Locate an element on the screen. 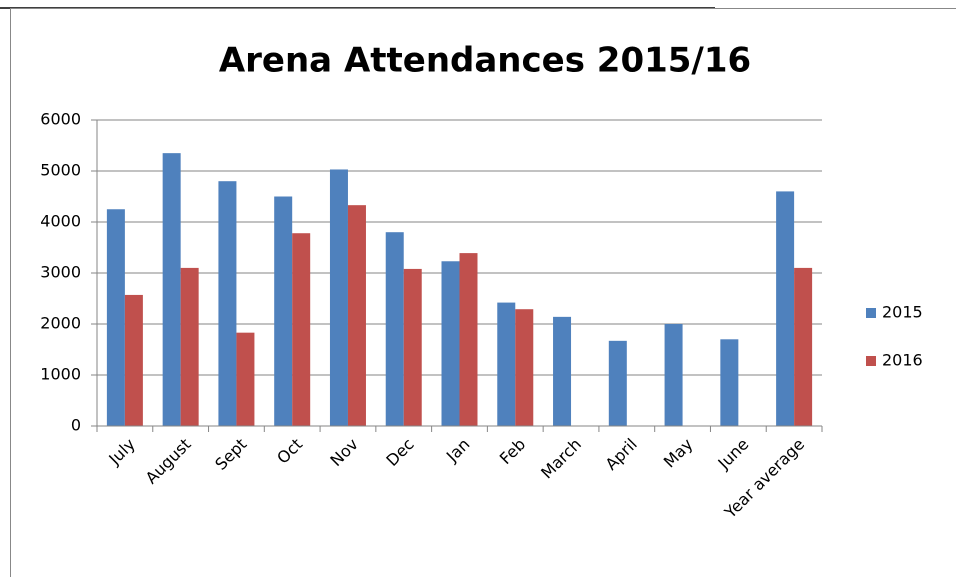  y-tick-label: 4000 is located at coordinates (60, 221).